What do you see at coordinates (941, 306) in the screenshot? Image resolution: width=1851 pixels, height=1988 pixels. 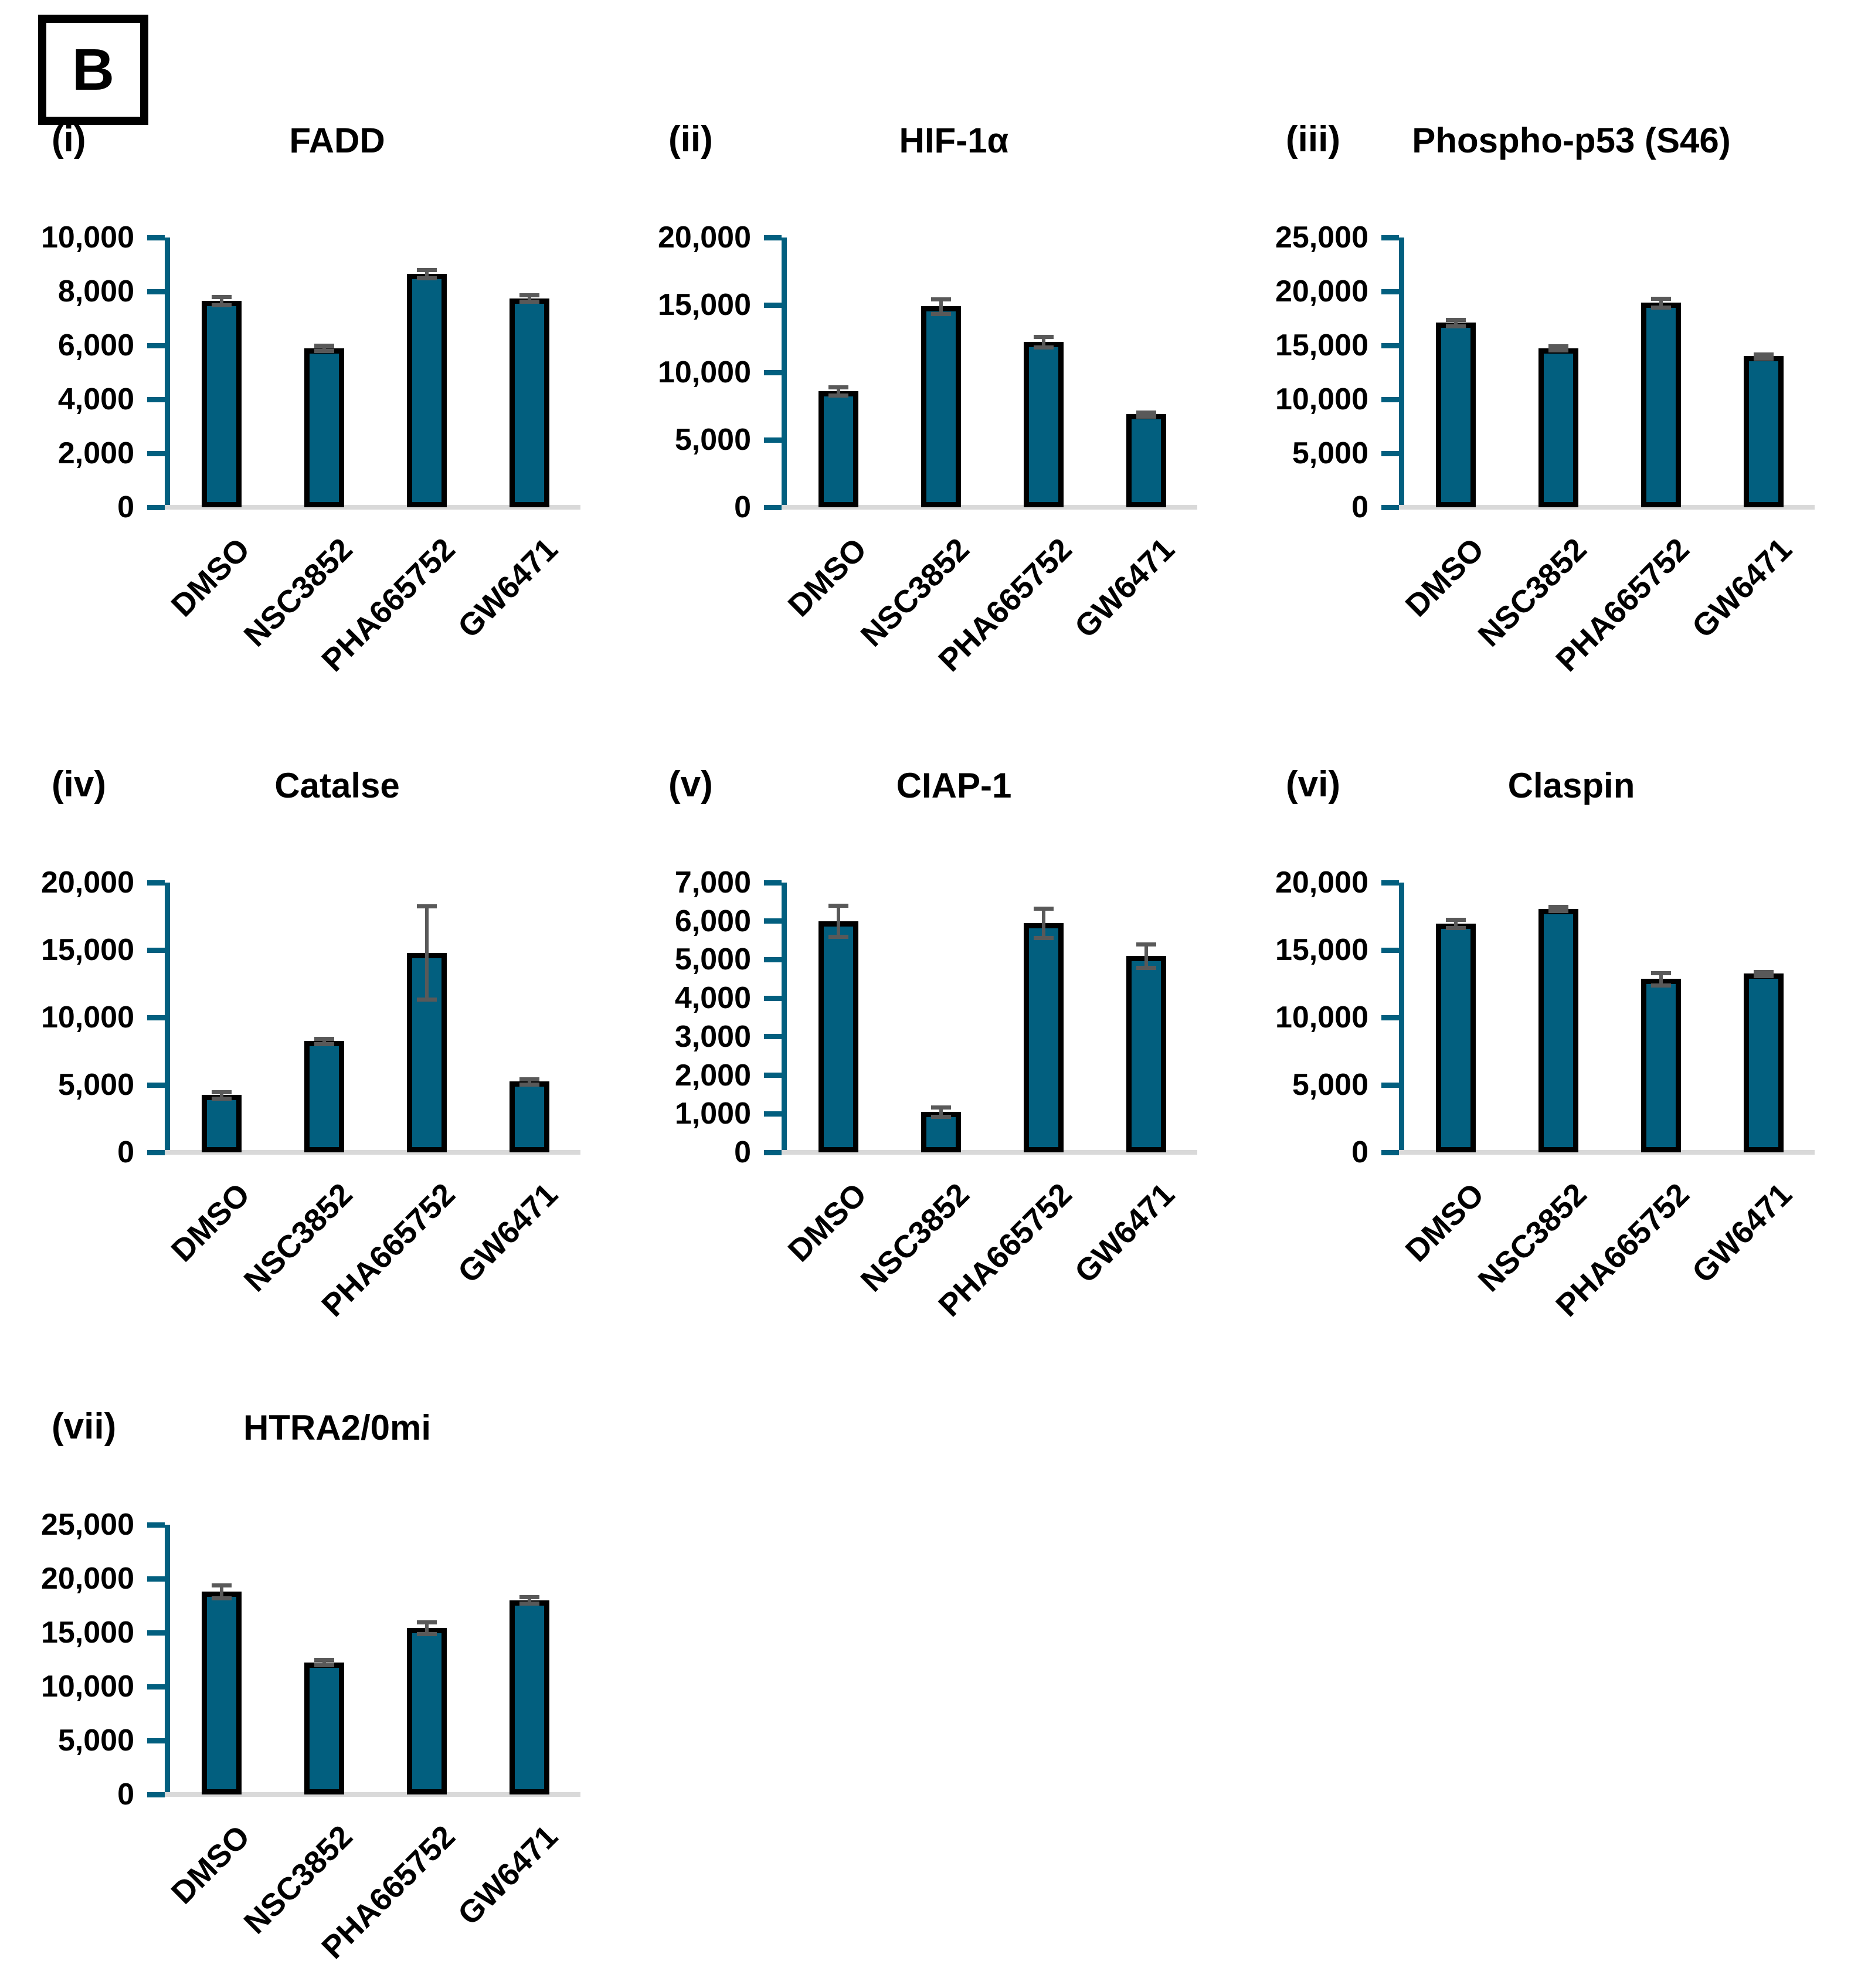 I see `error-bar-line-nsc3852` at bounding box center [941, 306].